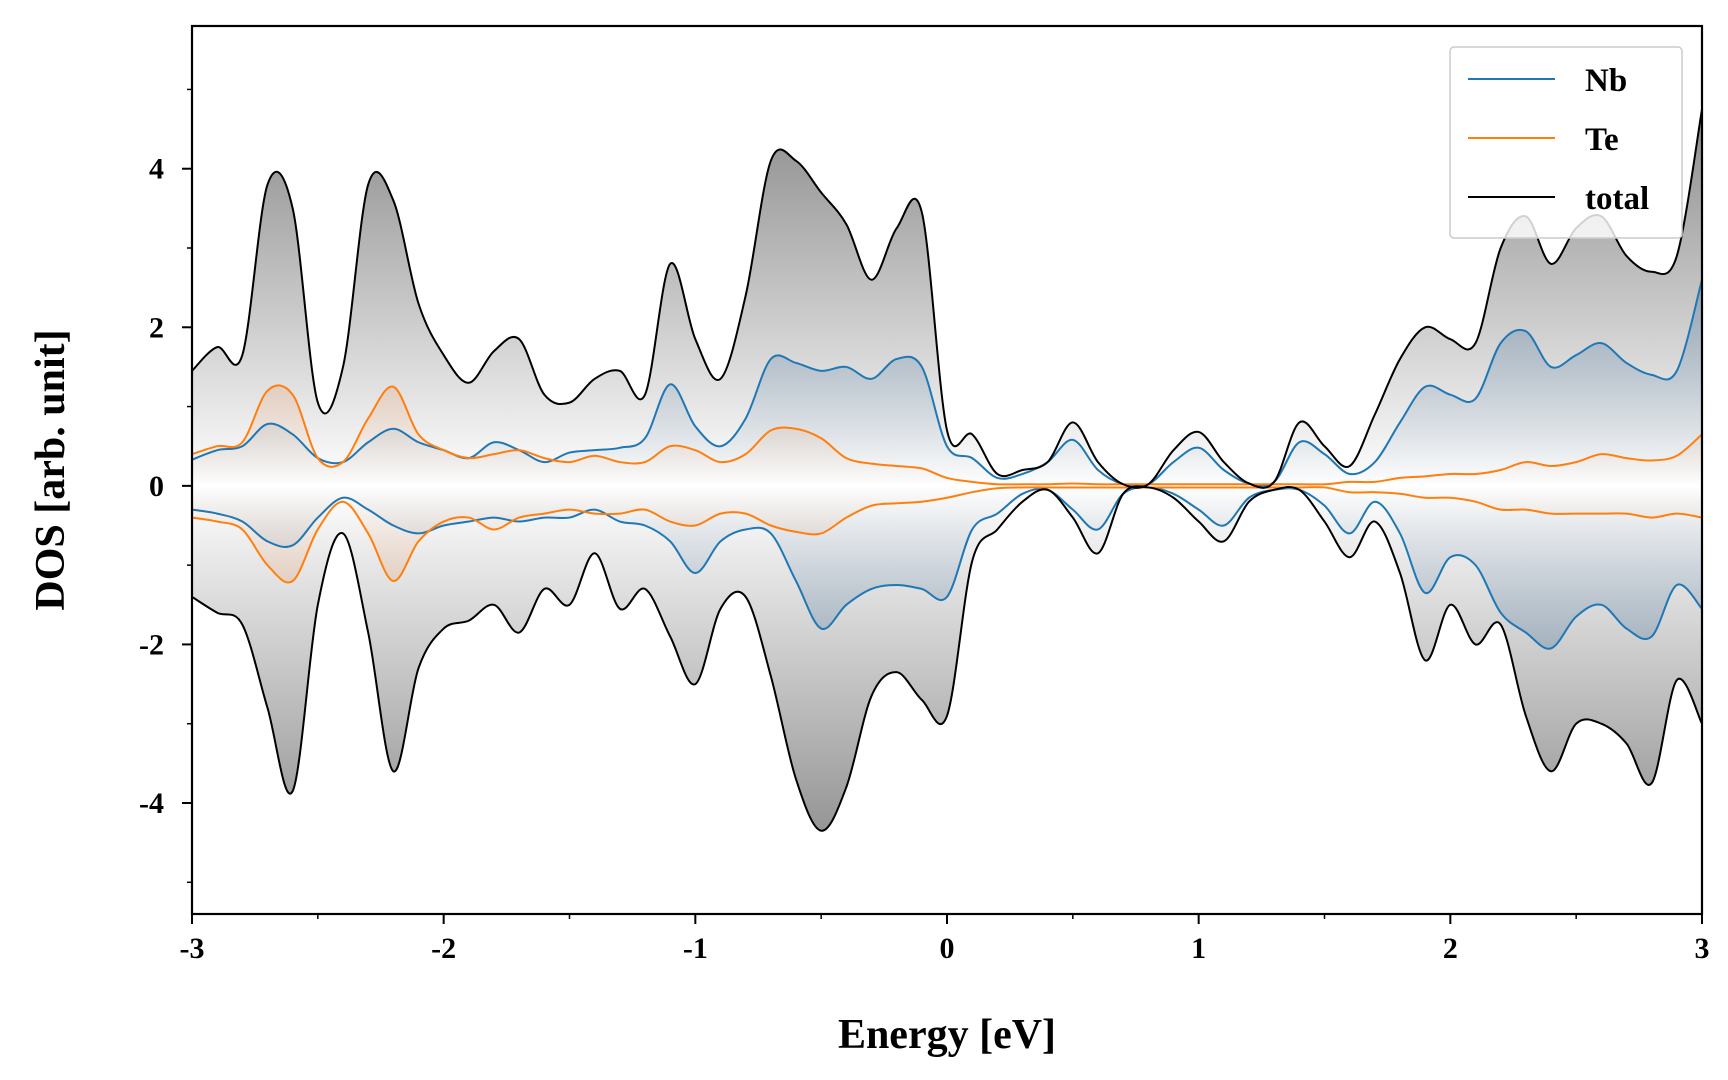 This screenshot has width=1728, height=1080. I want to click on x-tick-label: 1, so click(1198, 948).